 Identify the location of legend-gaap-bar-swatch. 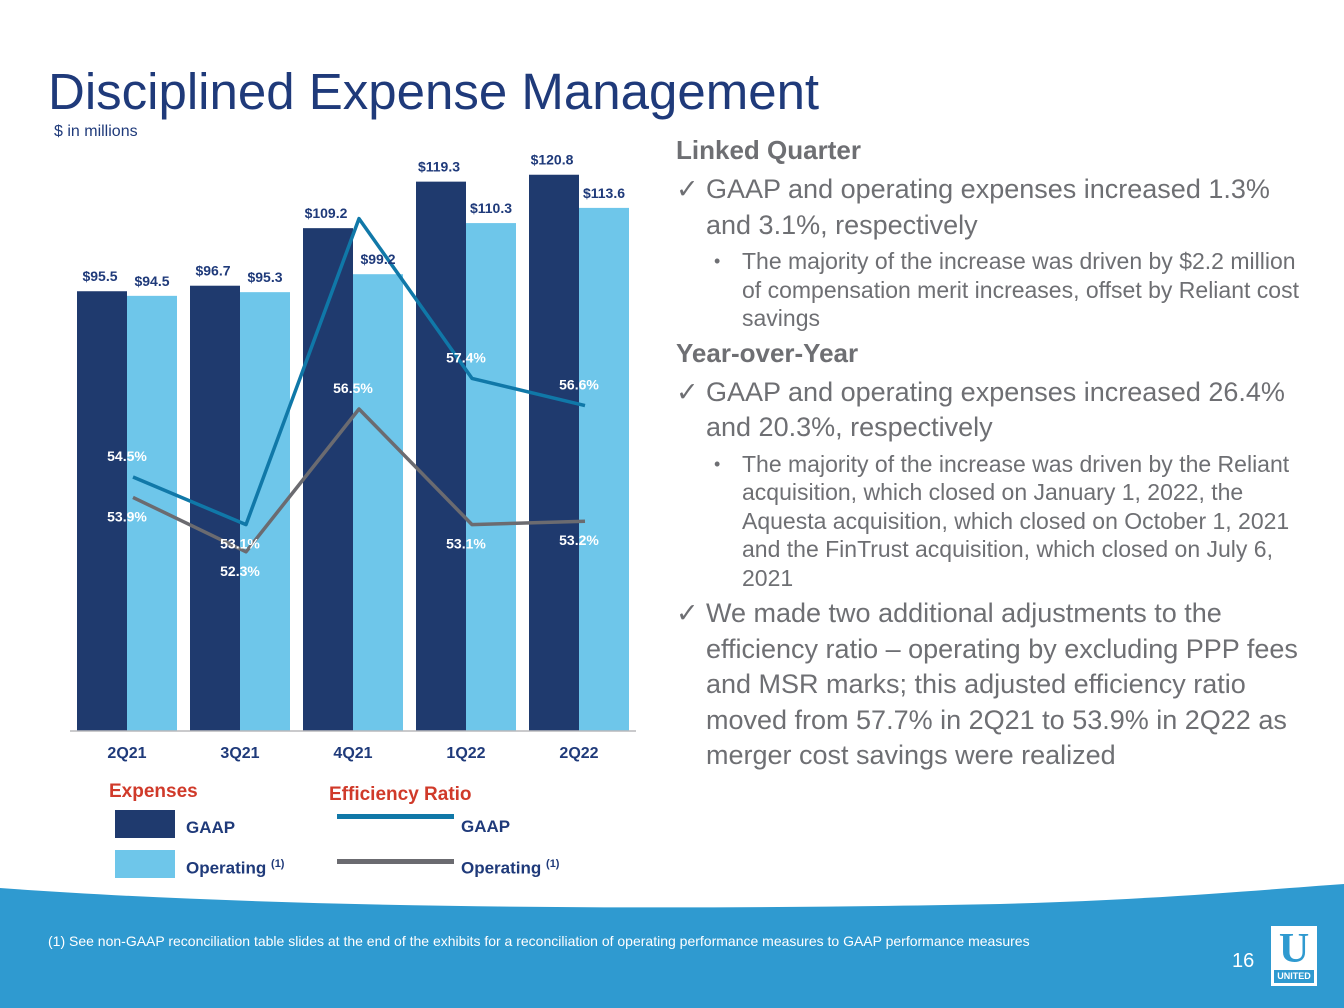
(145, 824).